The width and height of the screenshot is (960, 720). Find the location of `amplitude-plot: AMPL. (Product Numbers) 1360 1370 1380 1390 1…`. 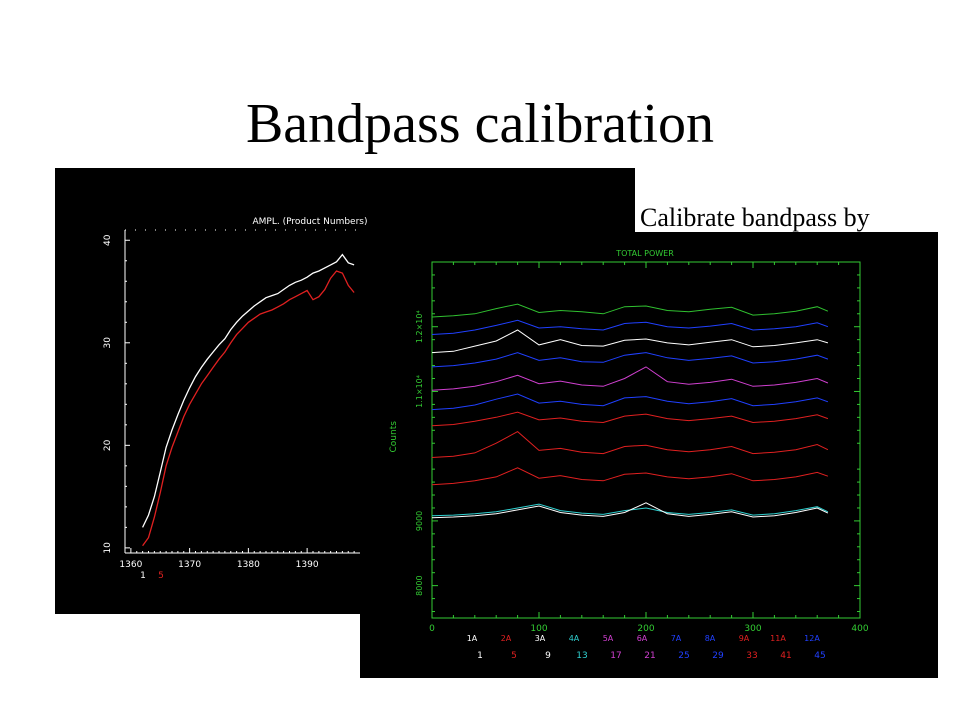

amplitude-plot: AMPL. (Product Numbers) 1360 1370 1380 1390 1… is located at coordinates (235, 399).